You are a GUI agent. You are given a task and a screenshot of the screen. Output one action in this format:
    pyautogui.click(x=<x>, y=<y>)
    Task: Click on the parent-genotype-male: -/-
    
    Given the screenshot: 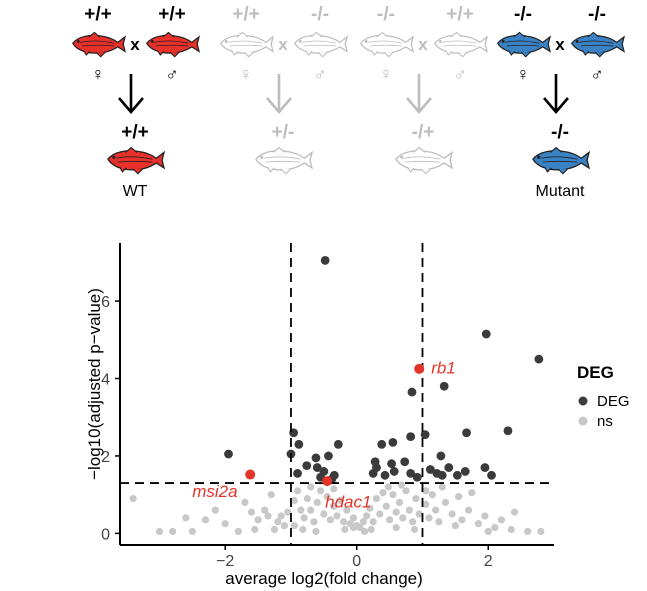 What is the action you would take?
    pyautogui.click(x=320, y=14)
    